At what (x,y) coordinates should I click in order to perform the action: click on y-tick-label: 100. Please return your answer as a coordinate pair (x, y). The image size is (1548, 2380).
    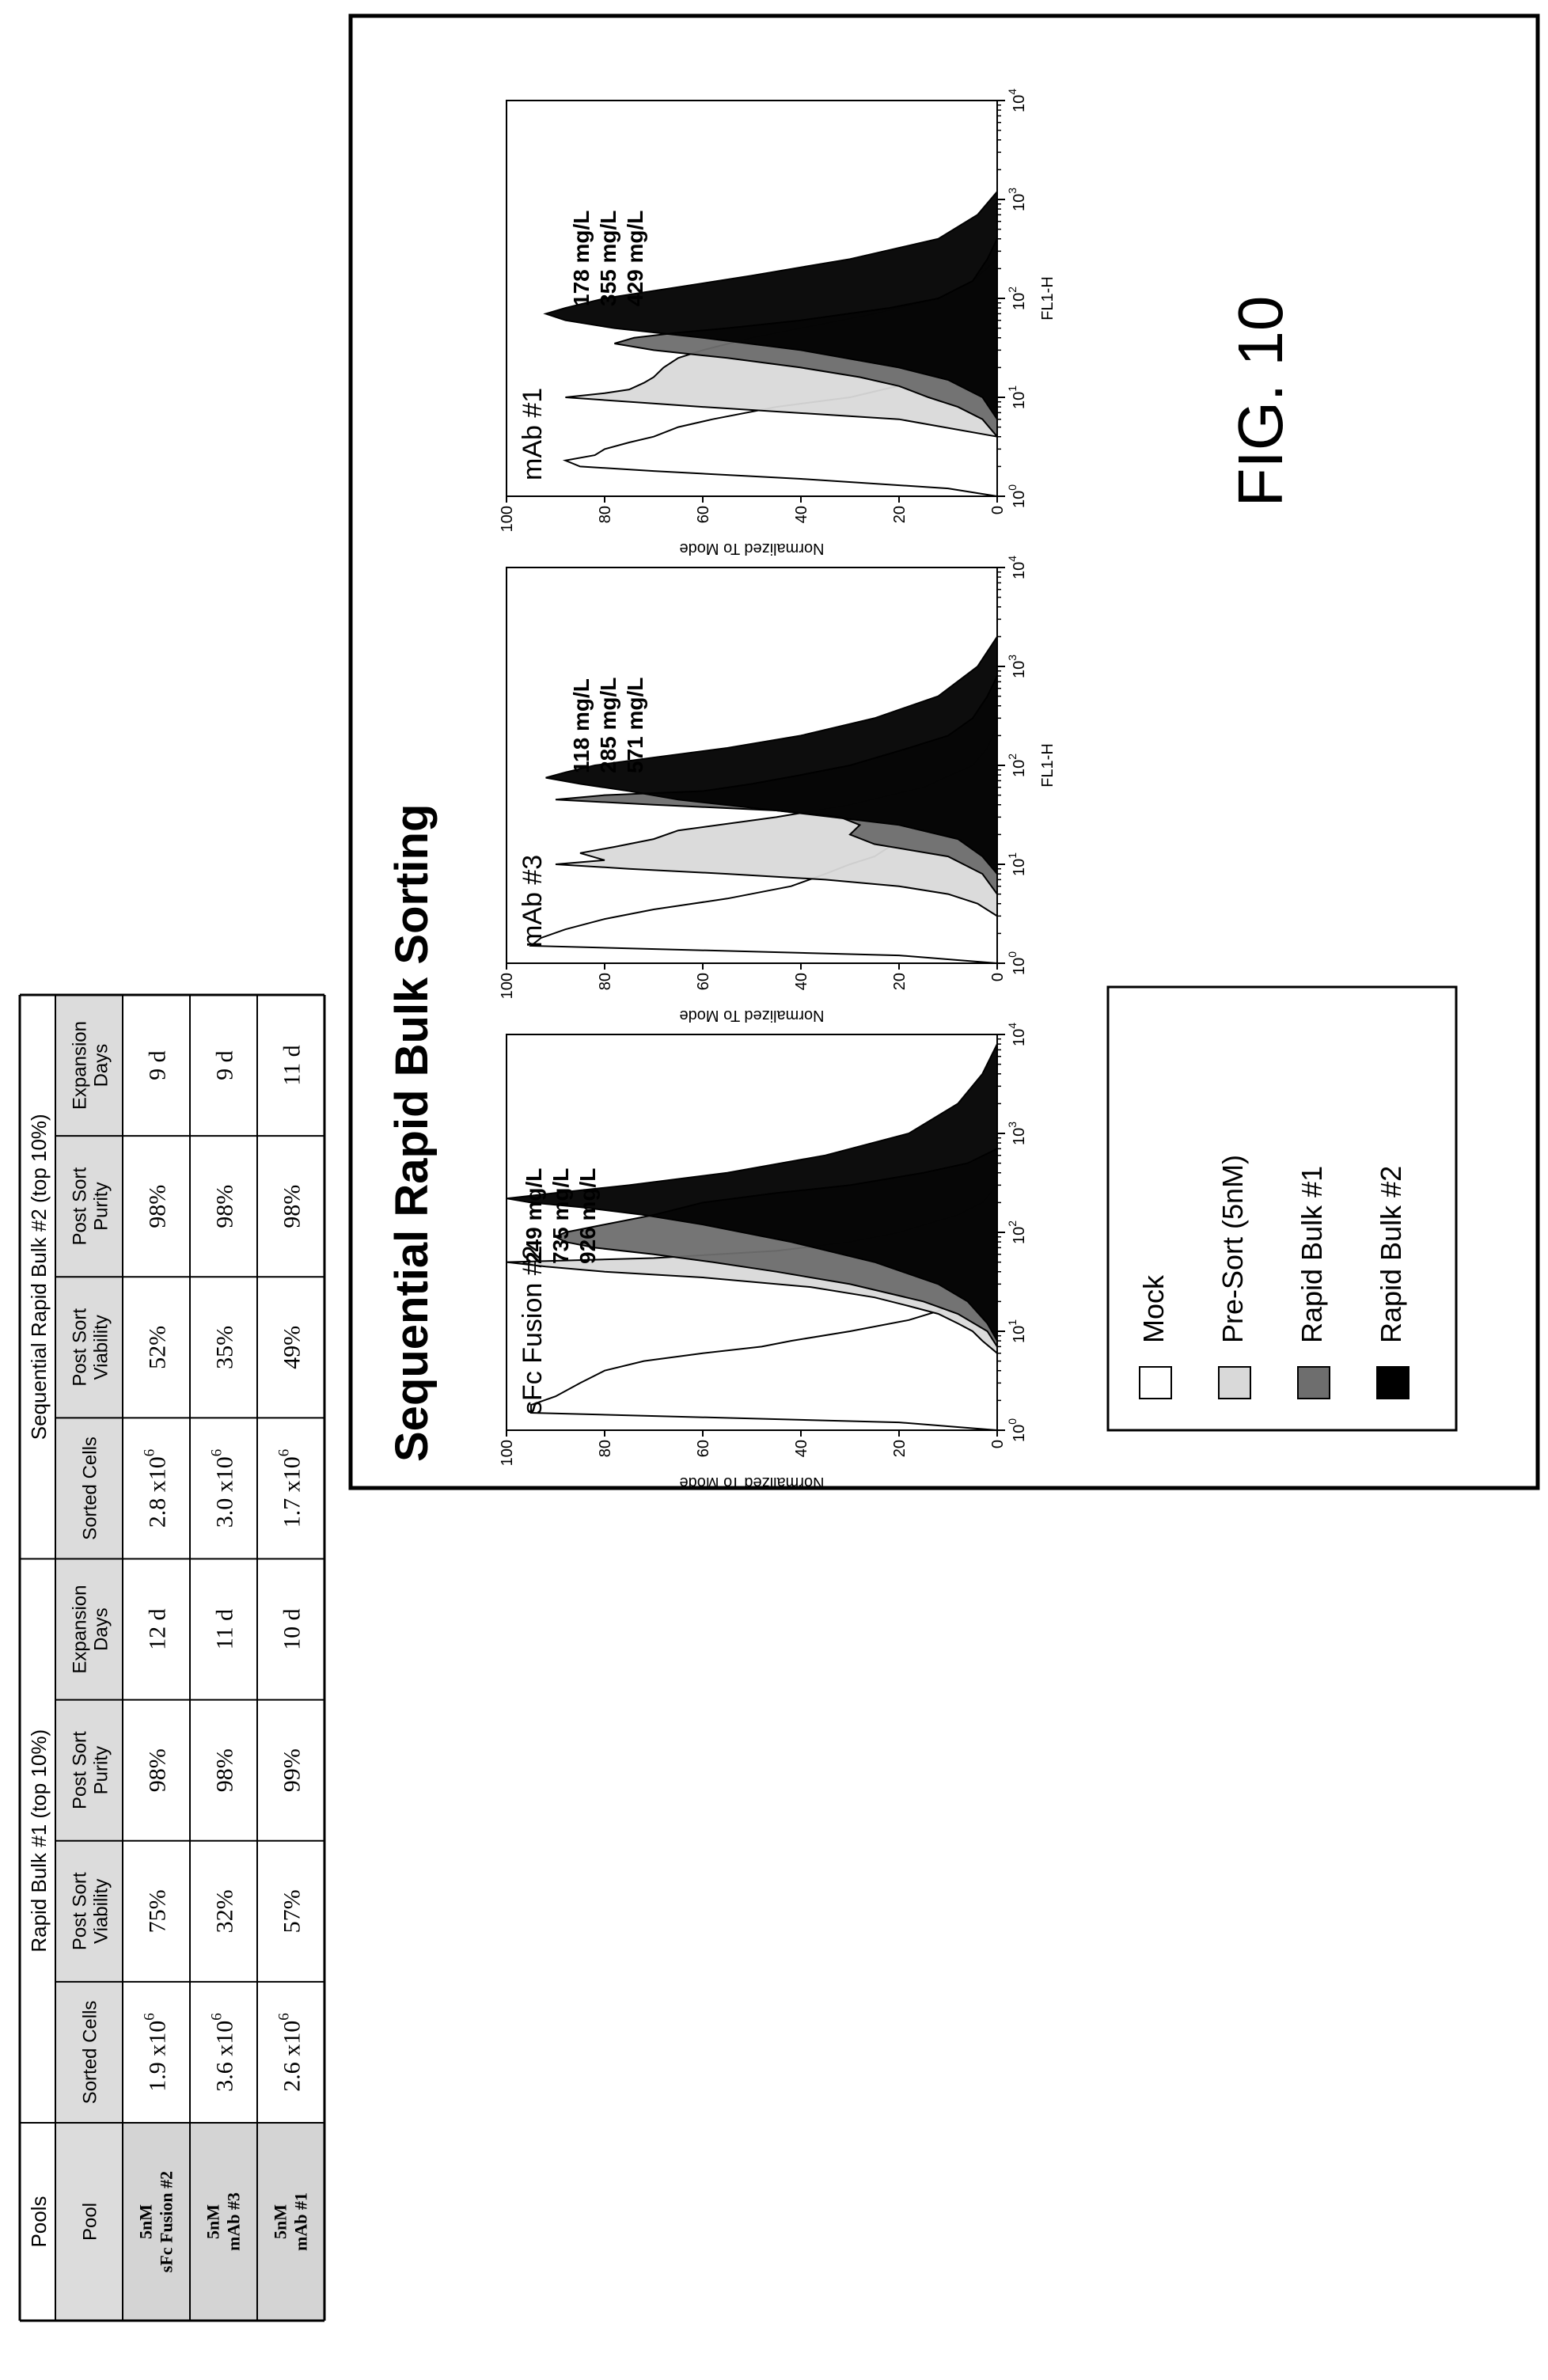
    Looking at the image, I should click on (508, 519).